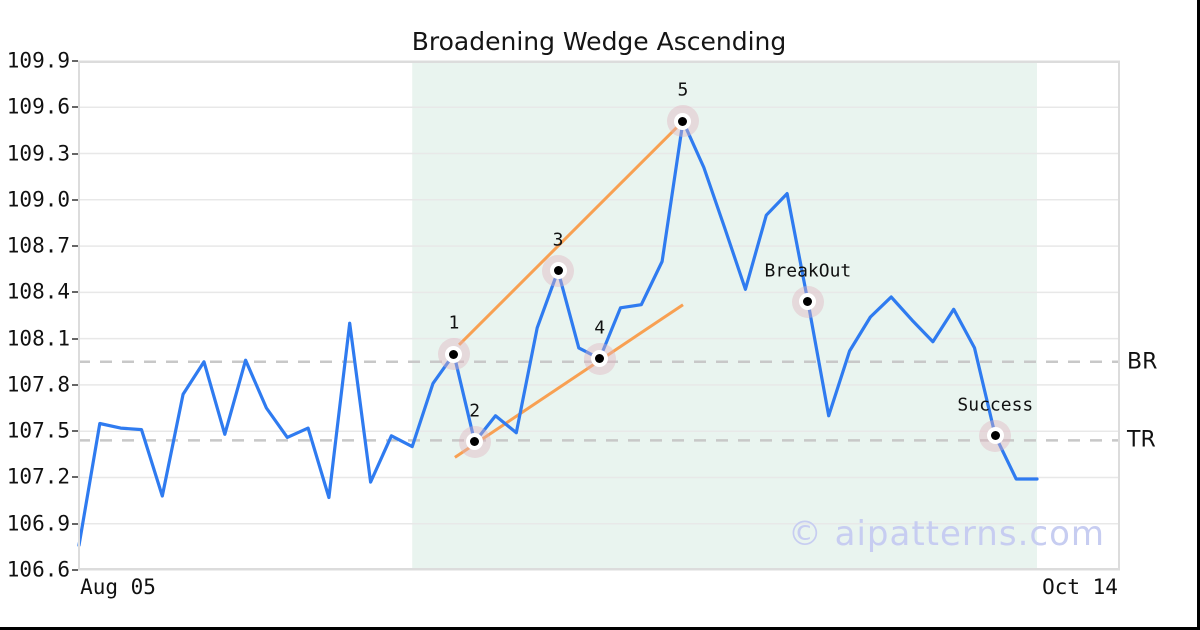 The height and width of the screenshot is (630, 1200). What do you see at coordinates (38, 569) in the screenshot?
I see `y-tick-label: 106.6` at bounding box center [38, 569].